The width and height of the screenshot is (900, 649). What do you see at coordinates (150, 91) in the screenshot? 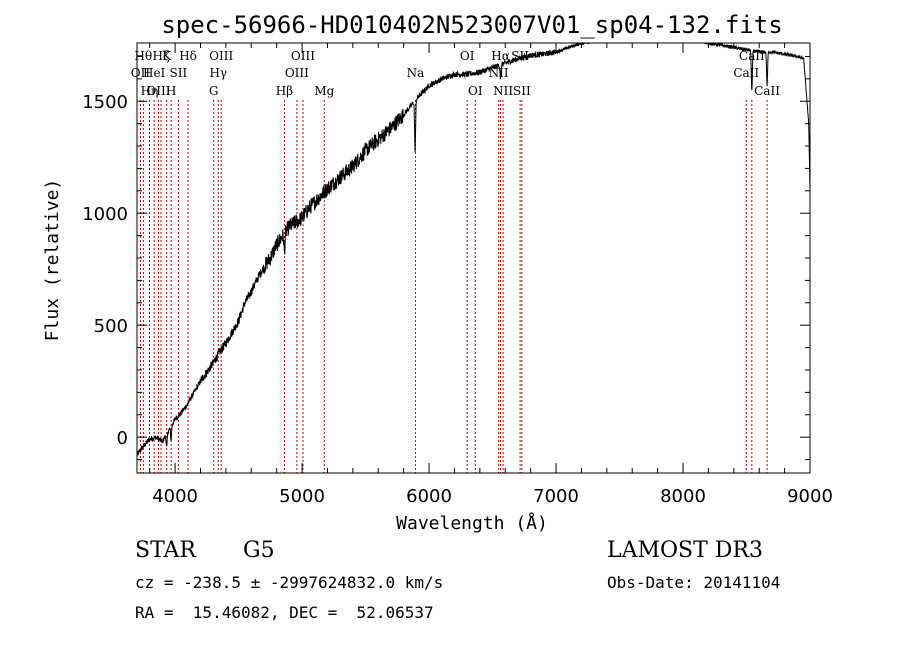
I see `line-marker-label: Hη` at bounding box center [150, 91].